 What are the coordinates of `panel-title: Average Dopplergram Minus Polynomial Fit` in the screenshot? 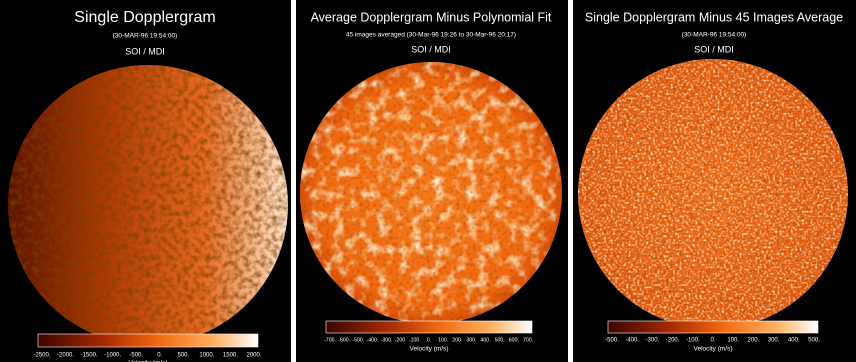 It's located at (431, 17).